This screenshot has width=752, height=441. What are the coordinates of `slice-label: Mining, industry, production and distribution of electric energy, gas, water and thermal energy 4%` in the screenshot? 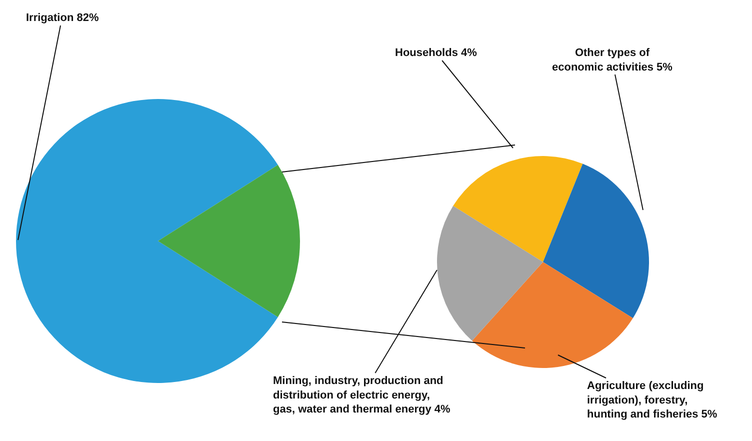 It's located at (362, 395).